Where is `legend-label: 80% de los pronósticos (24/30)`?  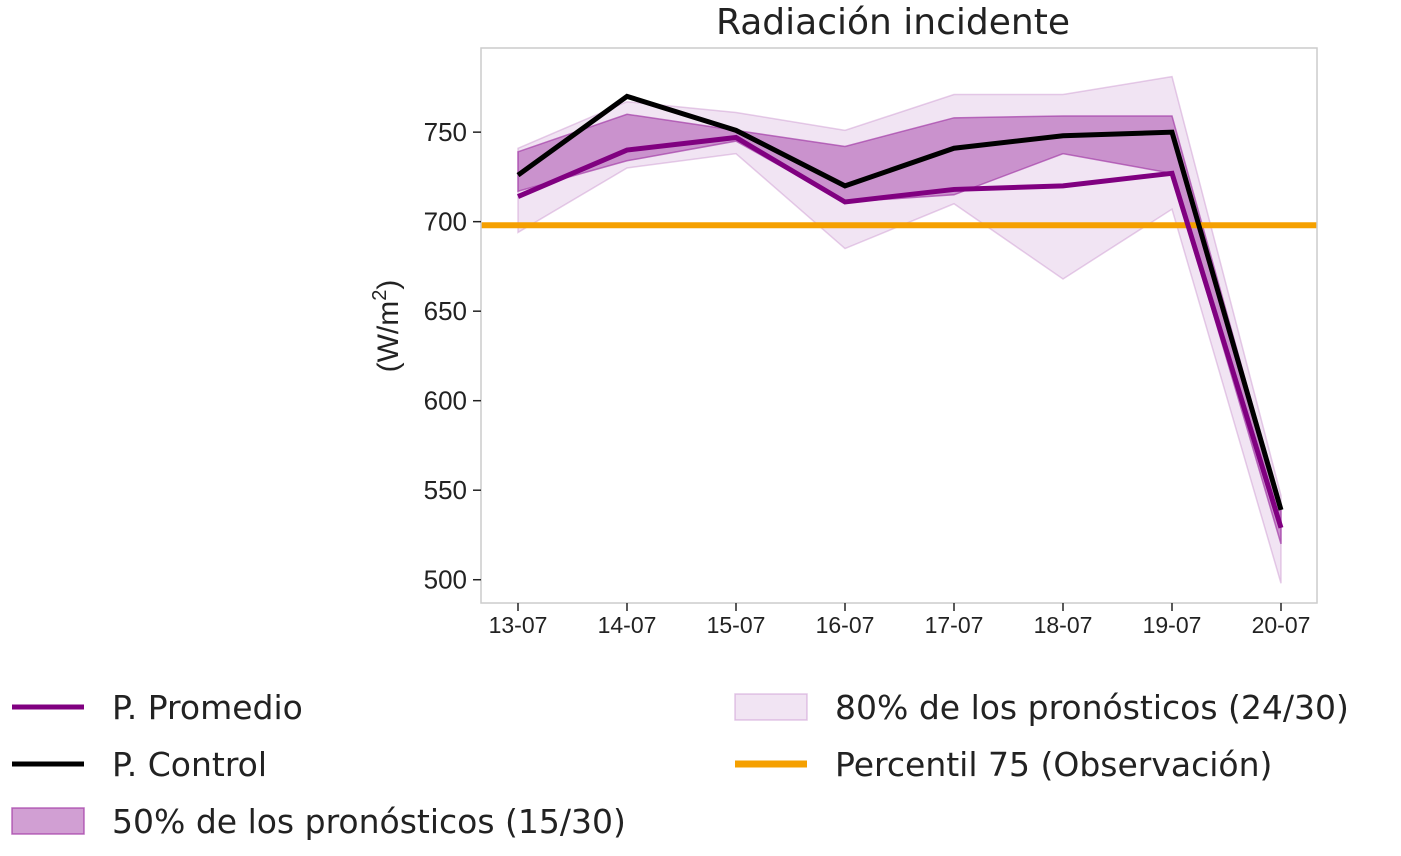
legend-label: 80% de los pronósticos (24/30) is located at coordinates (1092, 707).